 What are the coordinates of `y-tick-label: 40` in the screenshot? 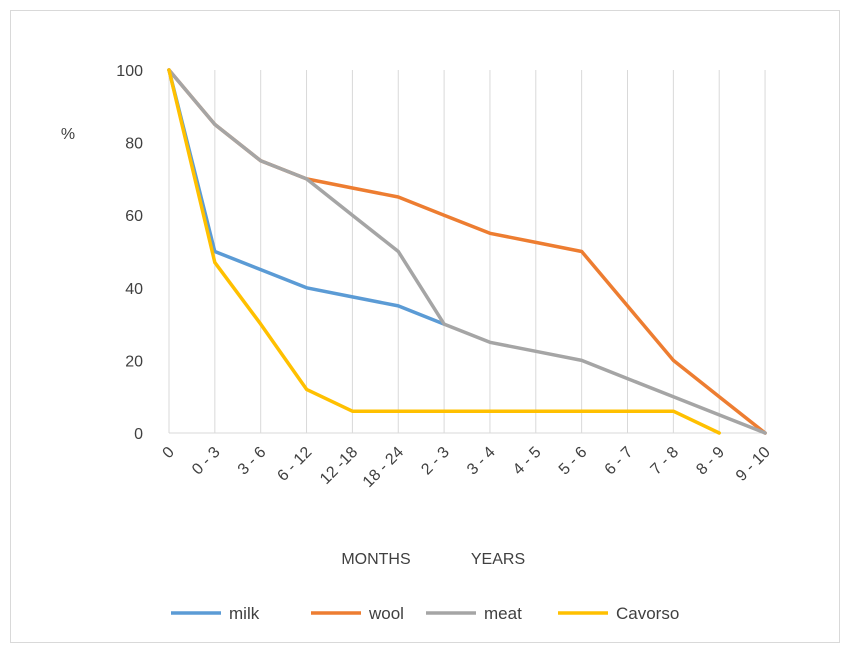 It's located at (134, 289).